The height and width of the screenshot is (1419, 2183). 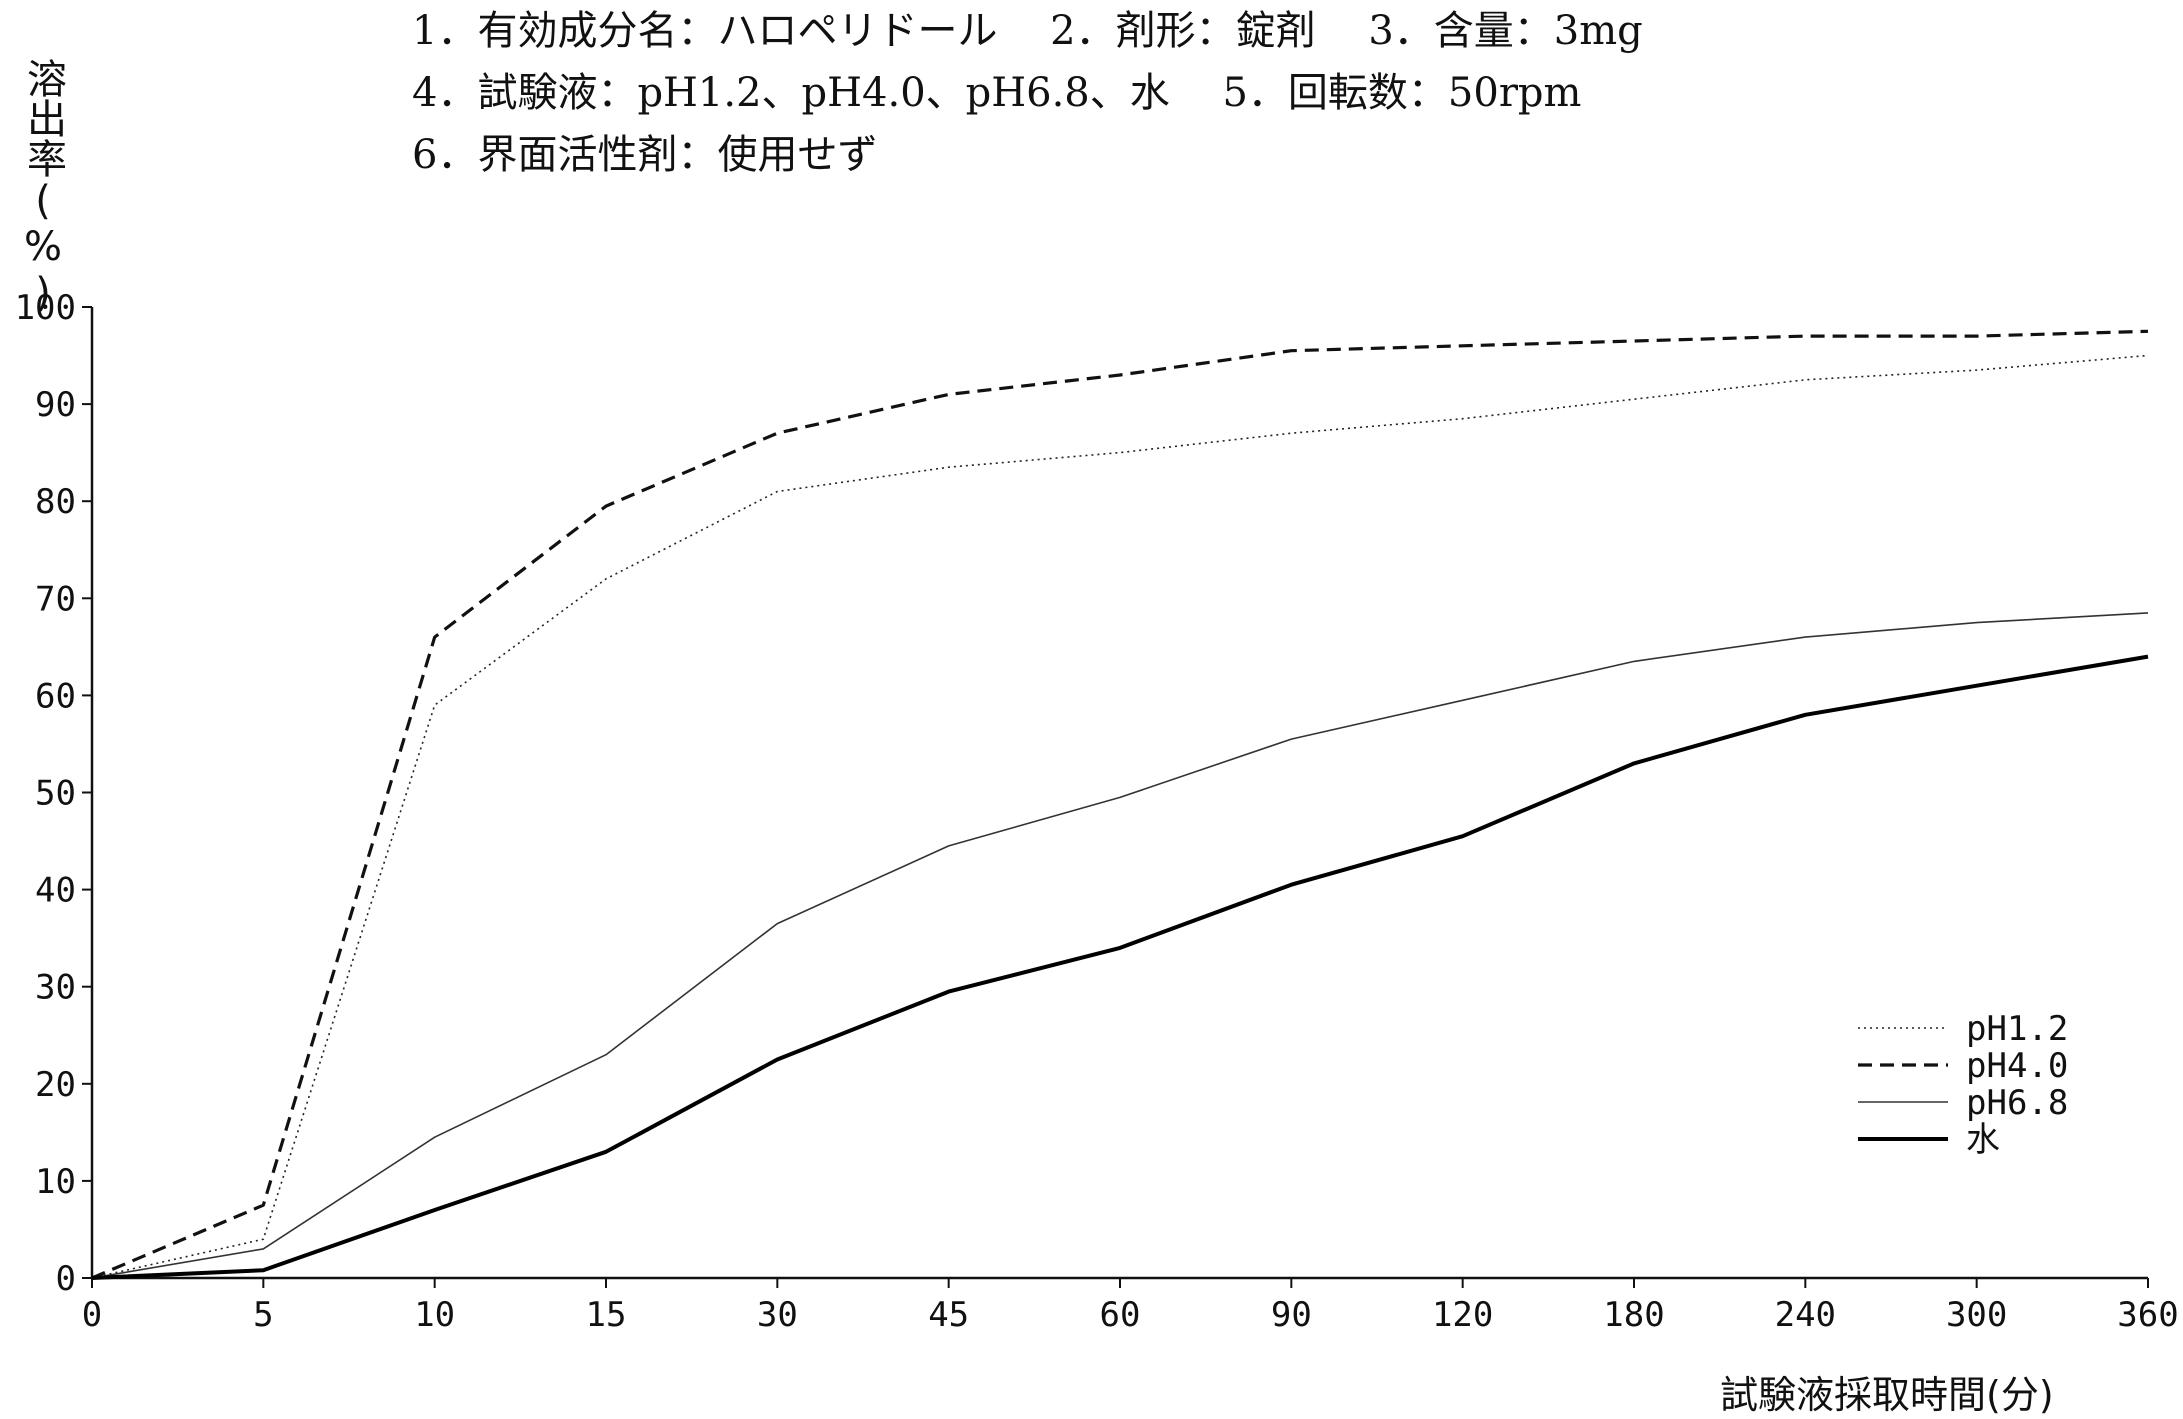 I want to click on x-tick-label: 240, so click(x=1805, y=1315).